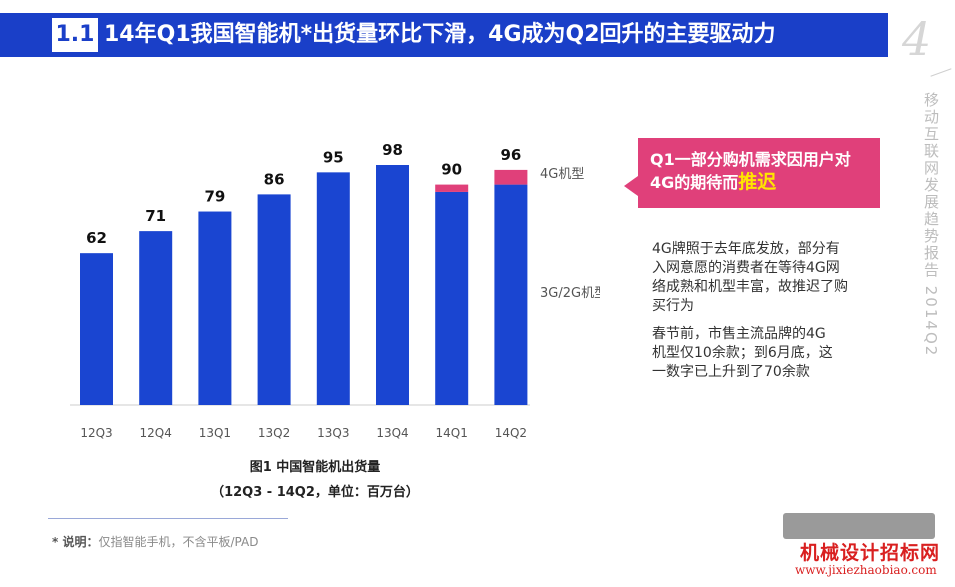  What do you see at coordinates (156, 433) in the screenshot?
I see `x-tick-label-12Q4: 12Q4` at bounding box center [156, 433].